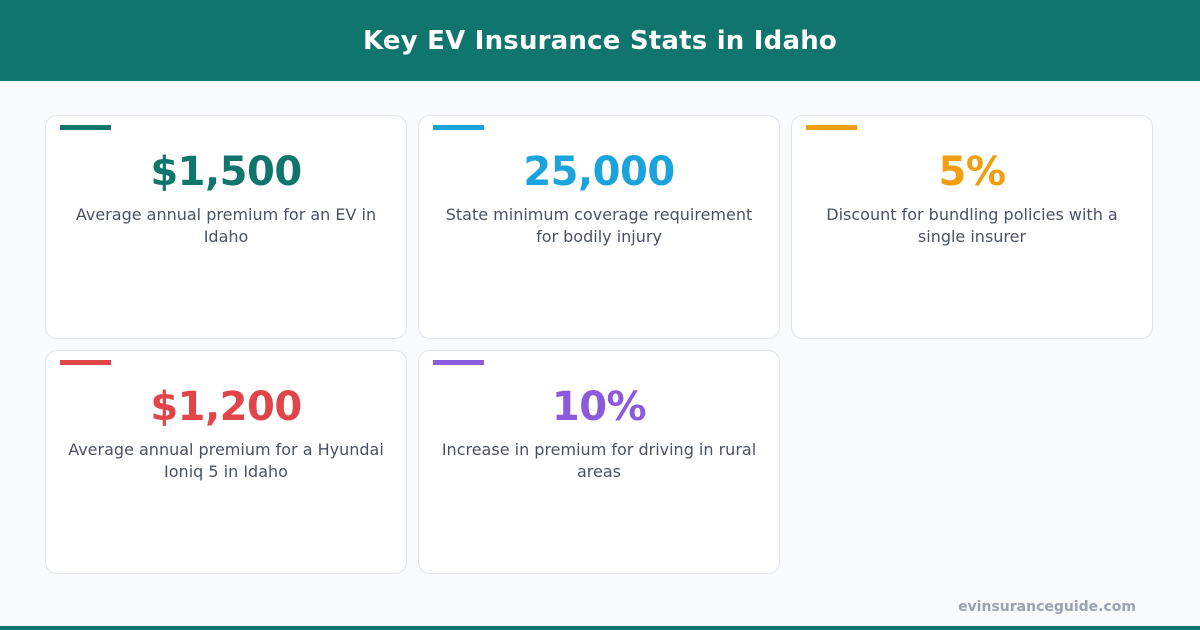 This screenshot has height=630, width=1200. Describe the element at coordinates (1047, 607) in the screenshot. I see `site-attribution: evinsuranceguide.com` at that location.